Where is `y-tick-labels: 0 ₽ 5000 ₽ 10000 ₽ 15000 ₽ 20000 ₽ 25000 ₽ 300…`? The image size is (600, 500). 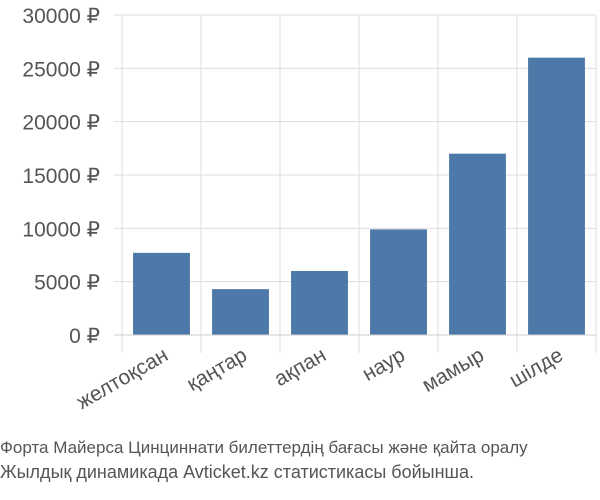 y-tick-labels: 0 ₽ 5000 ₽ 10000 ₽ 15000 ₽ 20000 ₽ 25000 ₽ 300… is located at coordinates (61, 176).